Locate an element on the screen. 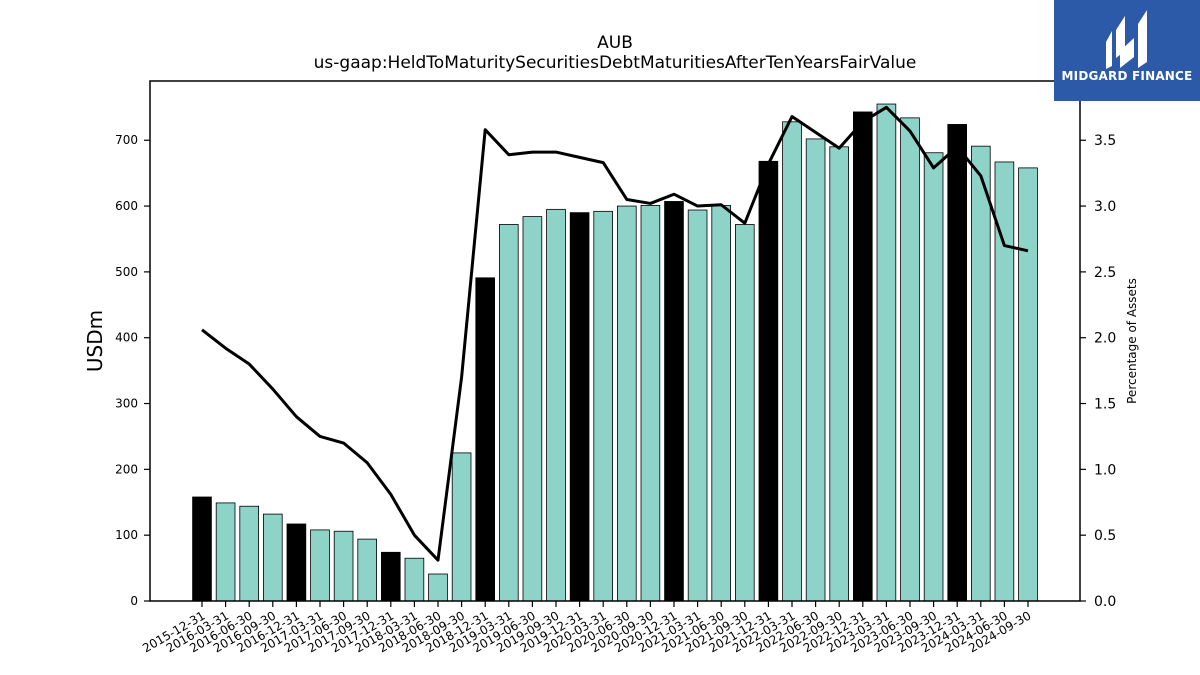 The image size is (1200, 675). left-tick-label: 0 is located at coordinates (134, 601).